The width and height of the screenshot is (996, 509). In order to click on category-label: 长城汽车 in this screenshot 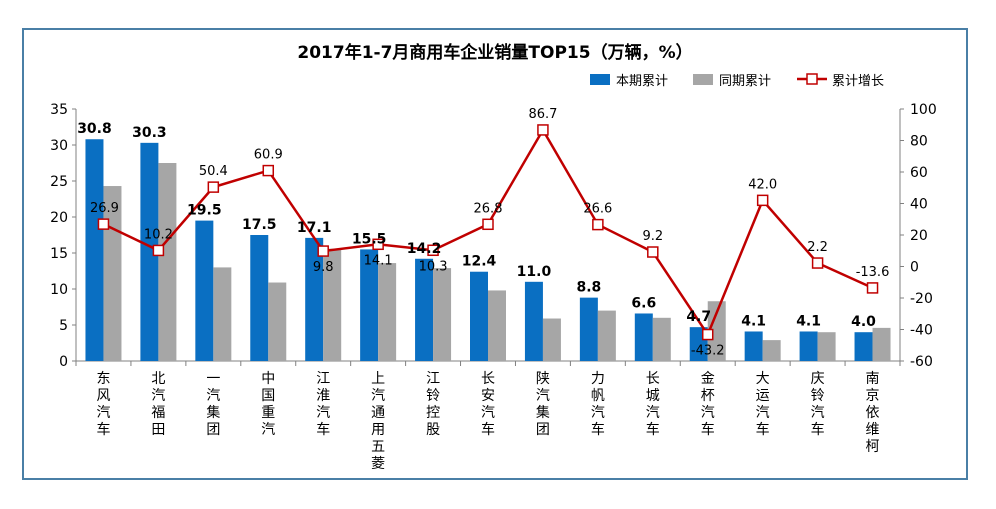, I will do `click(653, 404)`.